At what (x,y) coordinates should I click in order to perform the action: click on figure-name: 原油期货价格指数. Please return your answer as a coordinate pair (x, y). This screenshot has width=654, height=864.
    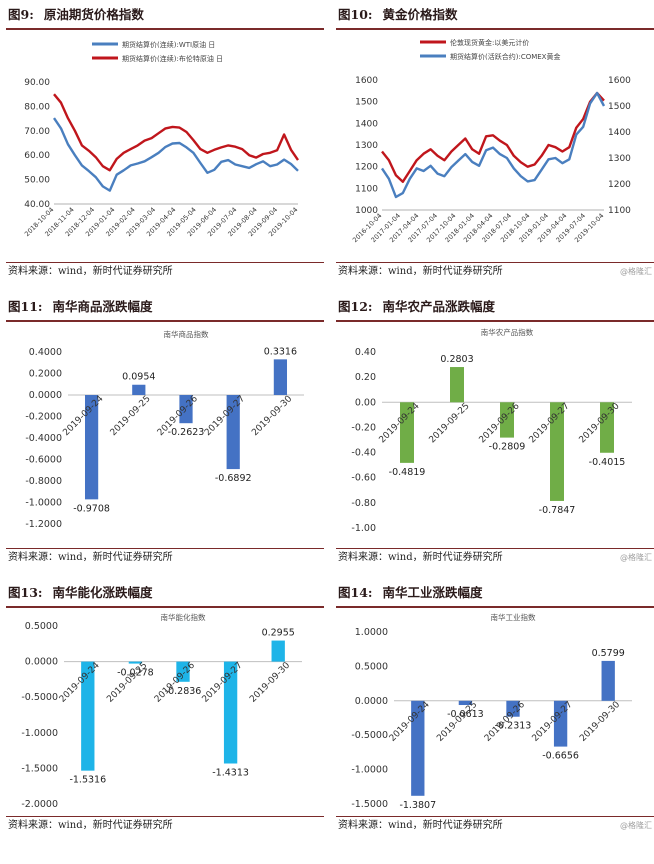
    Looking at the image, I should click on (93, 14).